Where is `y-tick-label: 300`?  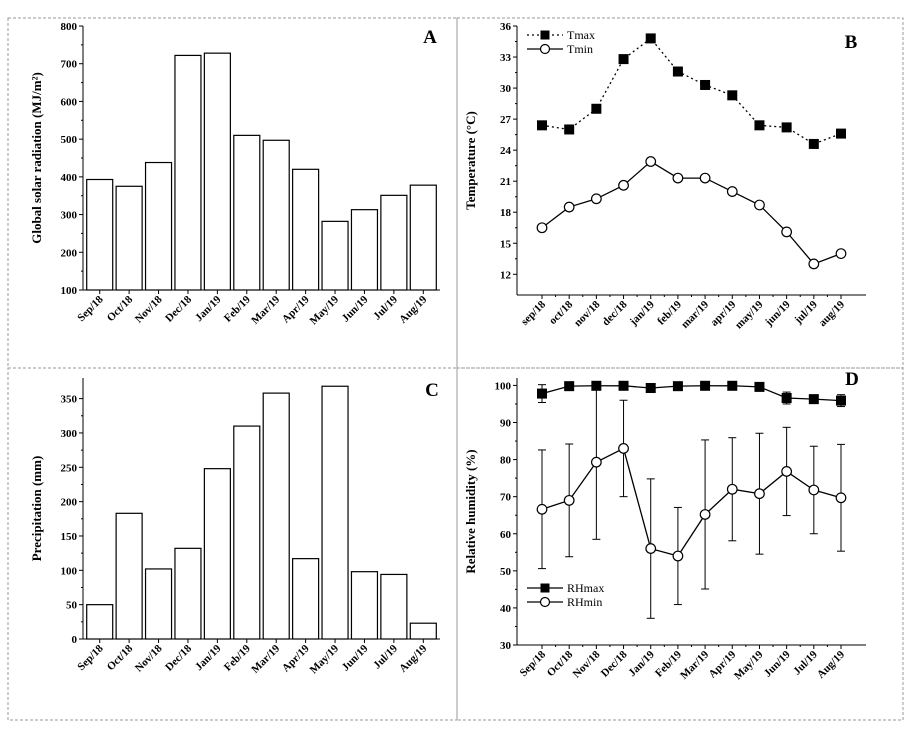
y-tick-label: 300 is located at coordinates (69, 434).